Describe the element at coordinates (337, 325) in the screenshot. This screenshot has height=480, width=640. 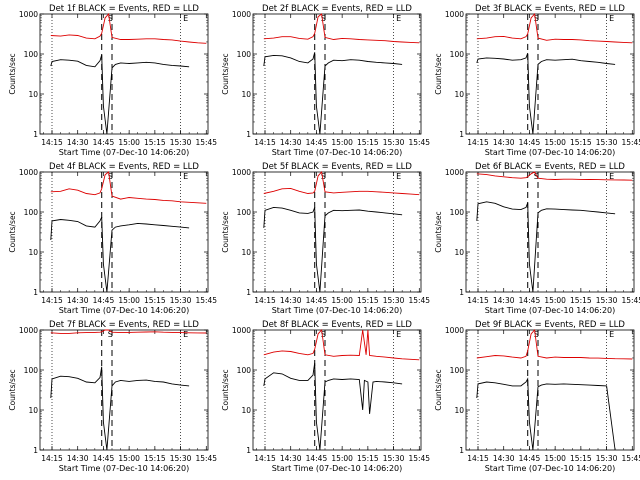
I see `panel-title: Det 8f BLACK = Events, RED = LLD` at that location.